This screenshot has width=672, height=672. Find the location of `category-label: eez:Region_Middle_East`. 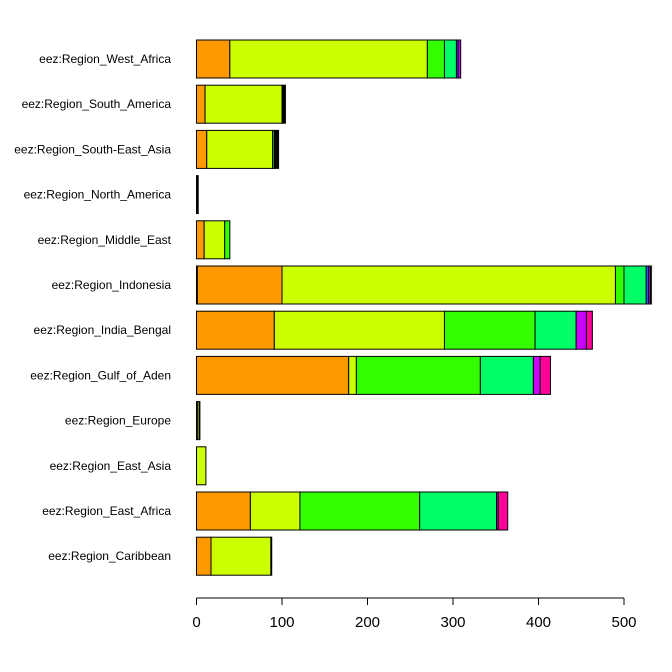

category-label: eez:Region_Middle_East is located at coordinates (105, 240).